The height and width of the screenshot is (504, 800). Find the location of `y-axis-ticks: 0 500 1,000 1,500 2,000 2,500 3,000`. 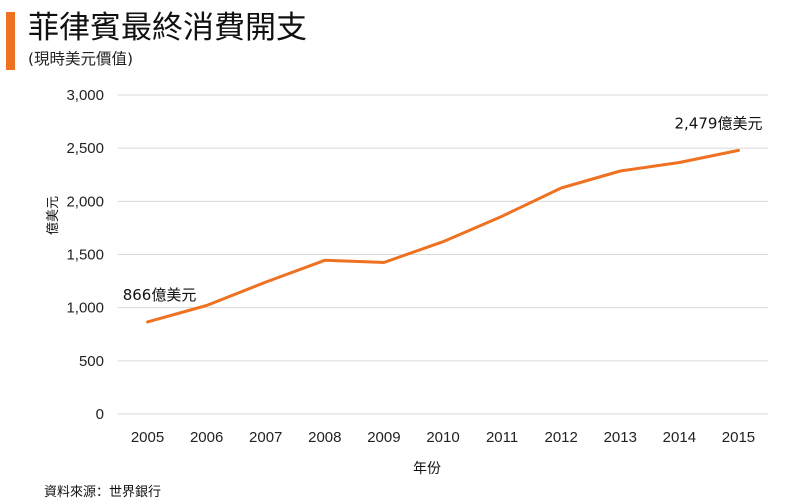

y-axis-ticks: 0 500 1,000 1,500 2,000 2,500 3,000 is located at coordinates (85, 255).